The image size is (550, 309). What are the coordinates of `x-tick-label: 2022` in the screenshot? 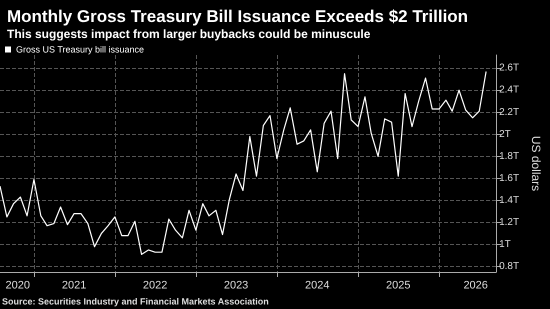 It's located at (155, 286).